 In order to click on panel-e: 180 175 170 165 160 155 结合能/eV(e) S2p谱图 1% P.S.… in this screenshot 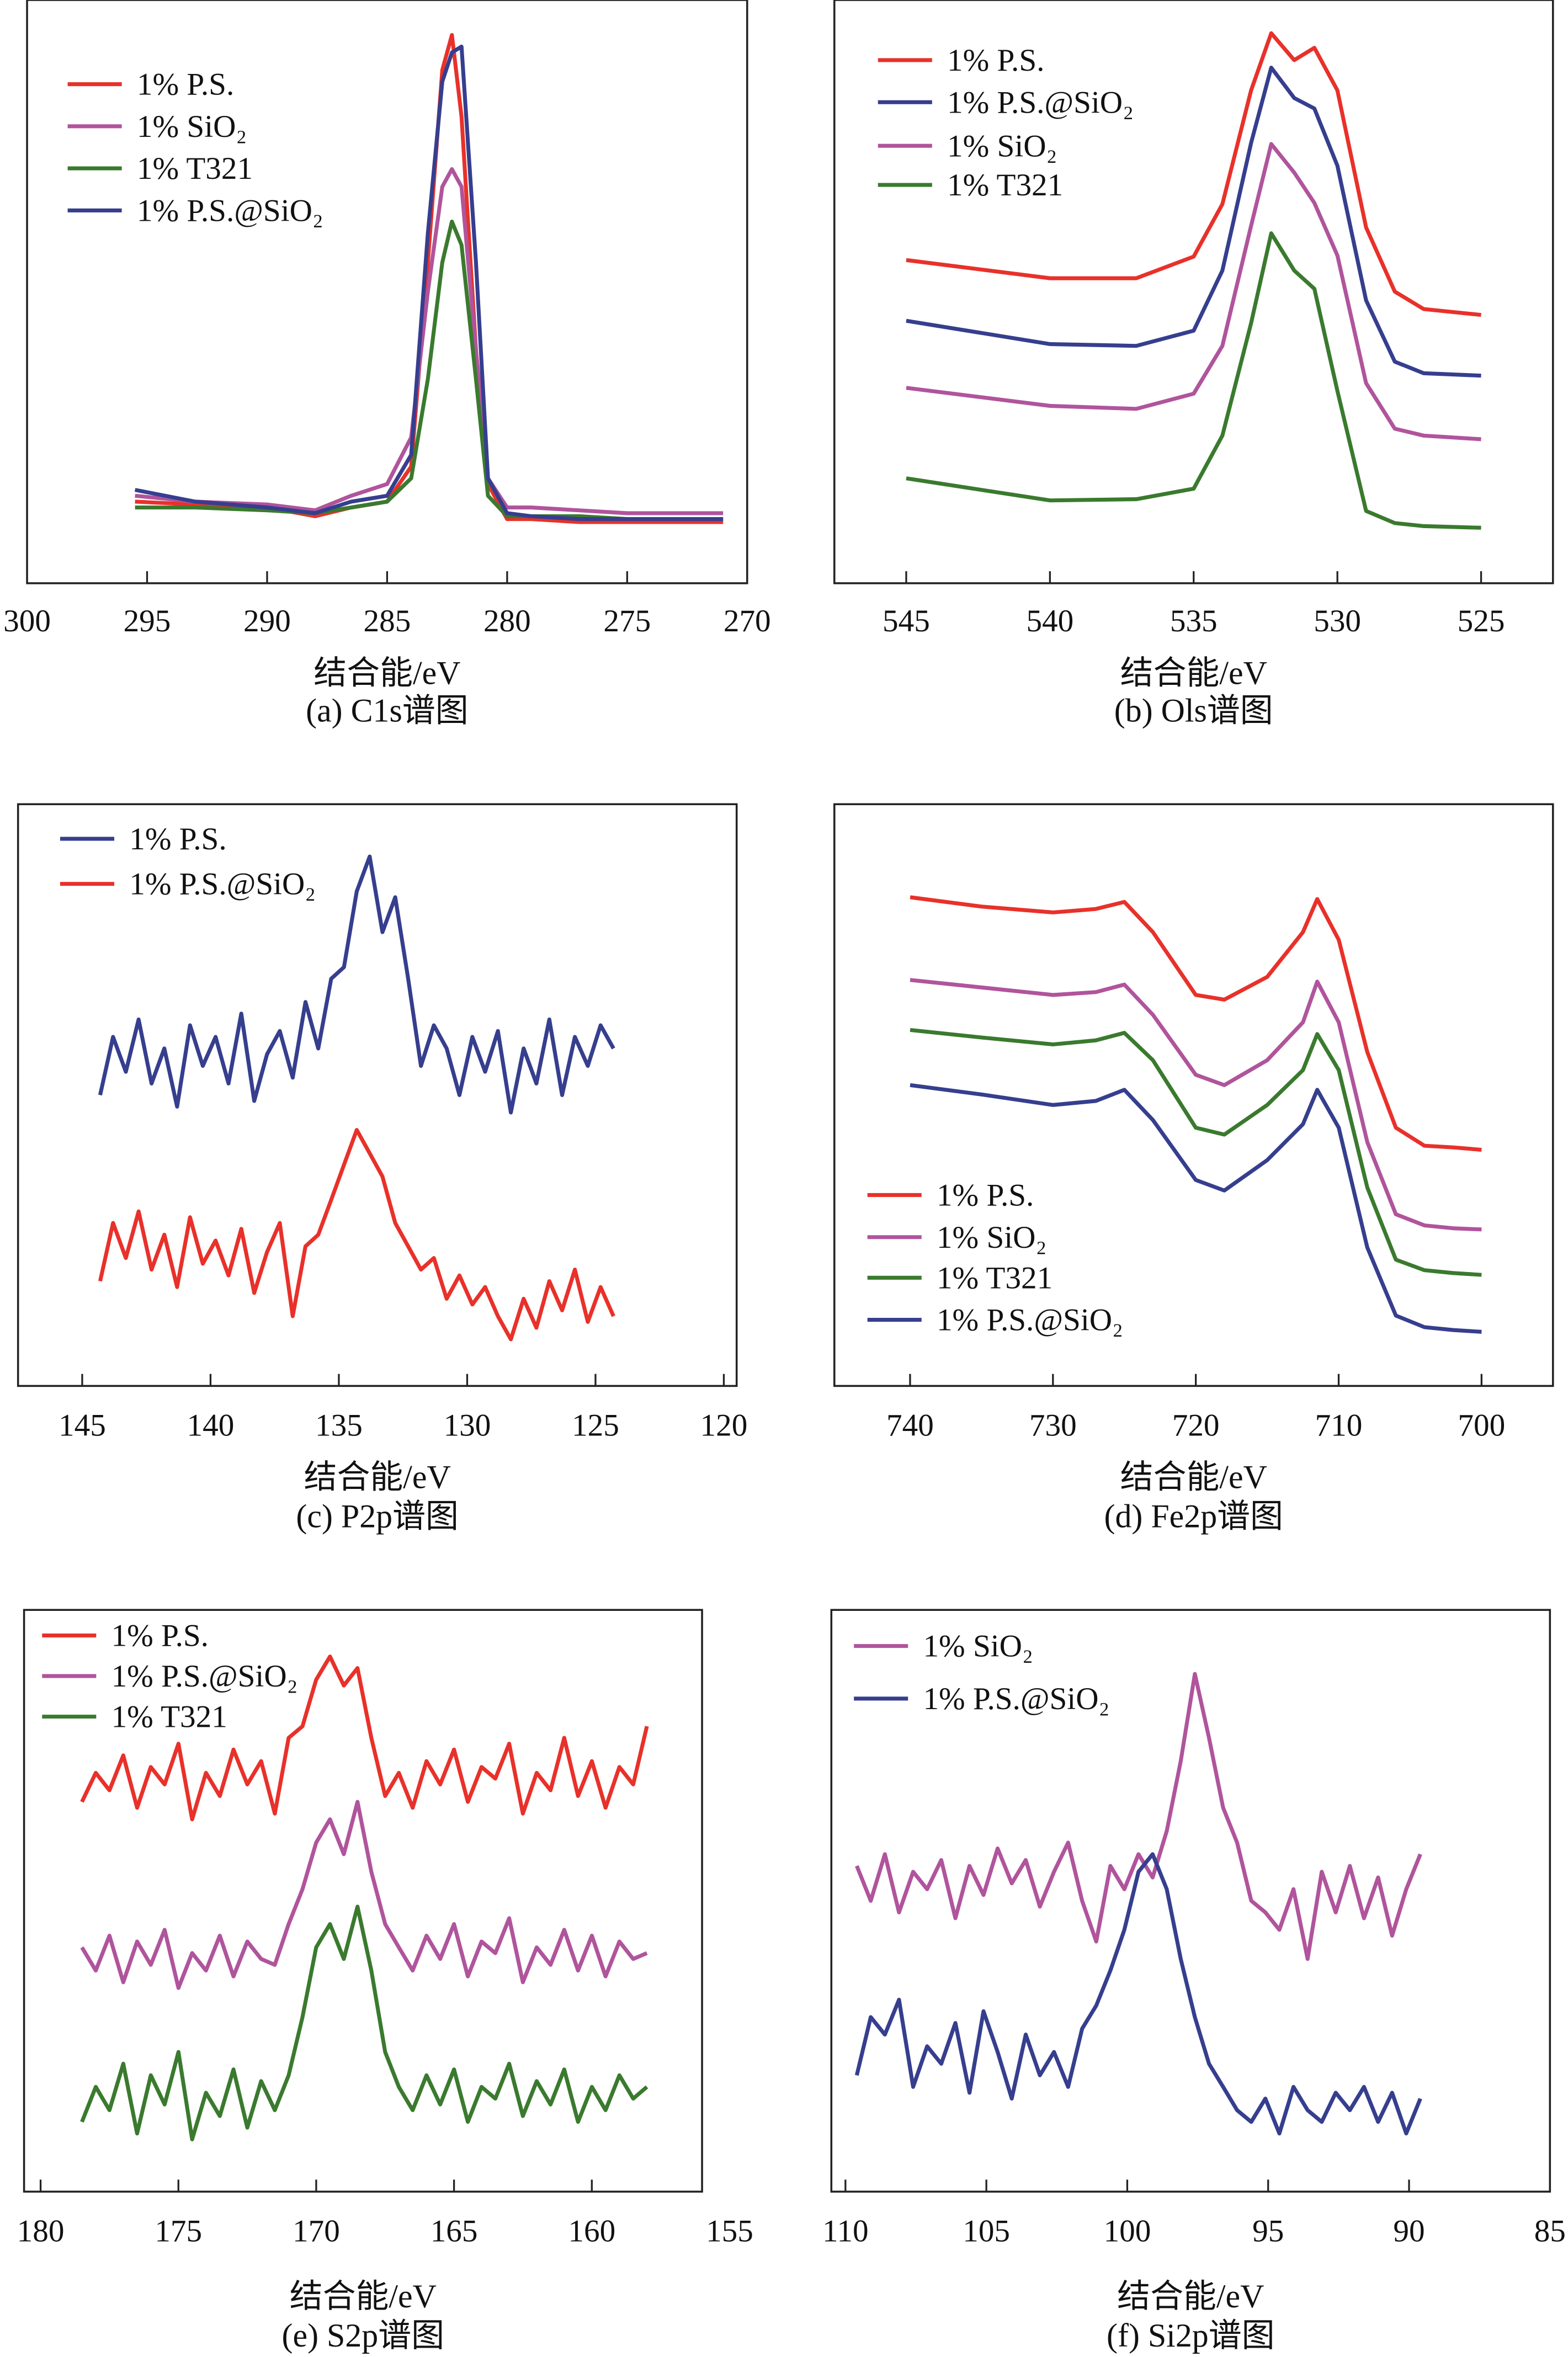, I will do `click(385, 1982)`.